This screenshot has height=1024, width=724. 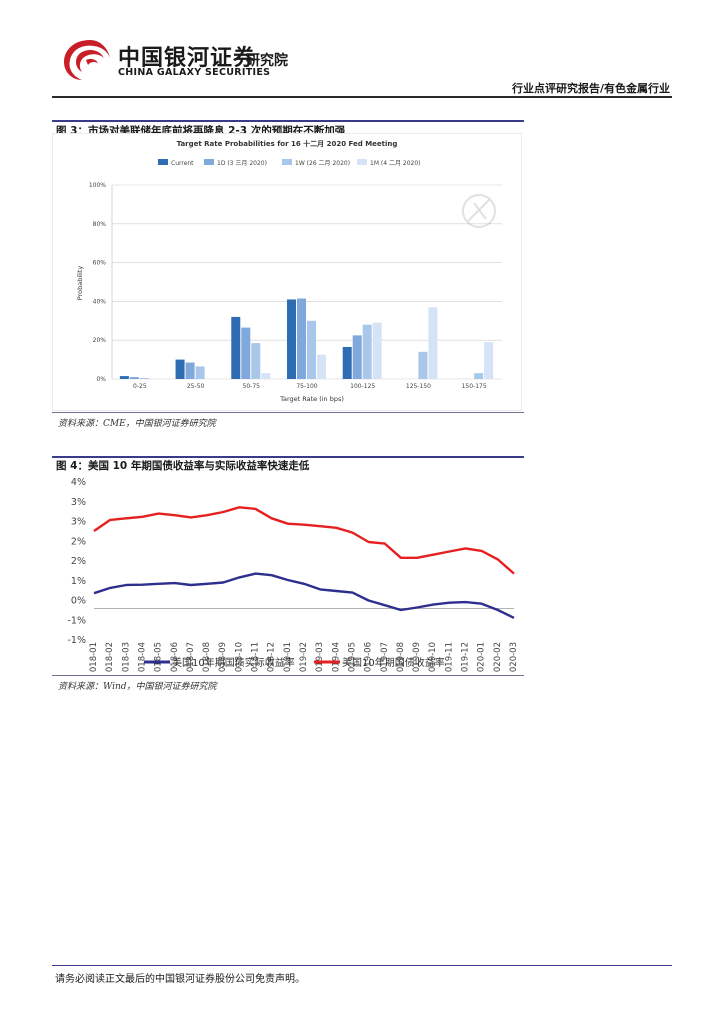 What do you see at coordinates (140, 386) in the screenshot?
I see `chart1-xtick: 0-25` at bounding box center [140, 386].